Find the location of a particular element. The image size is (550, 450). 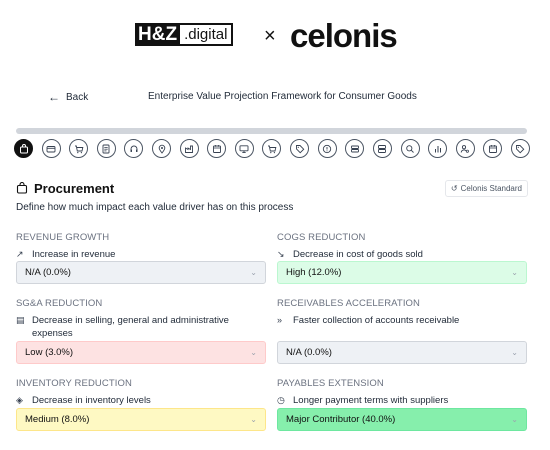

headset-icon is located at coordinates (134, 148).